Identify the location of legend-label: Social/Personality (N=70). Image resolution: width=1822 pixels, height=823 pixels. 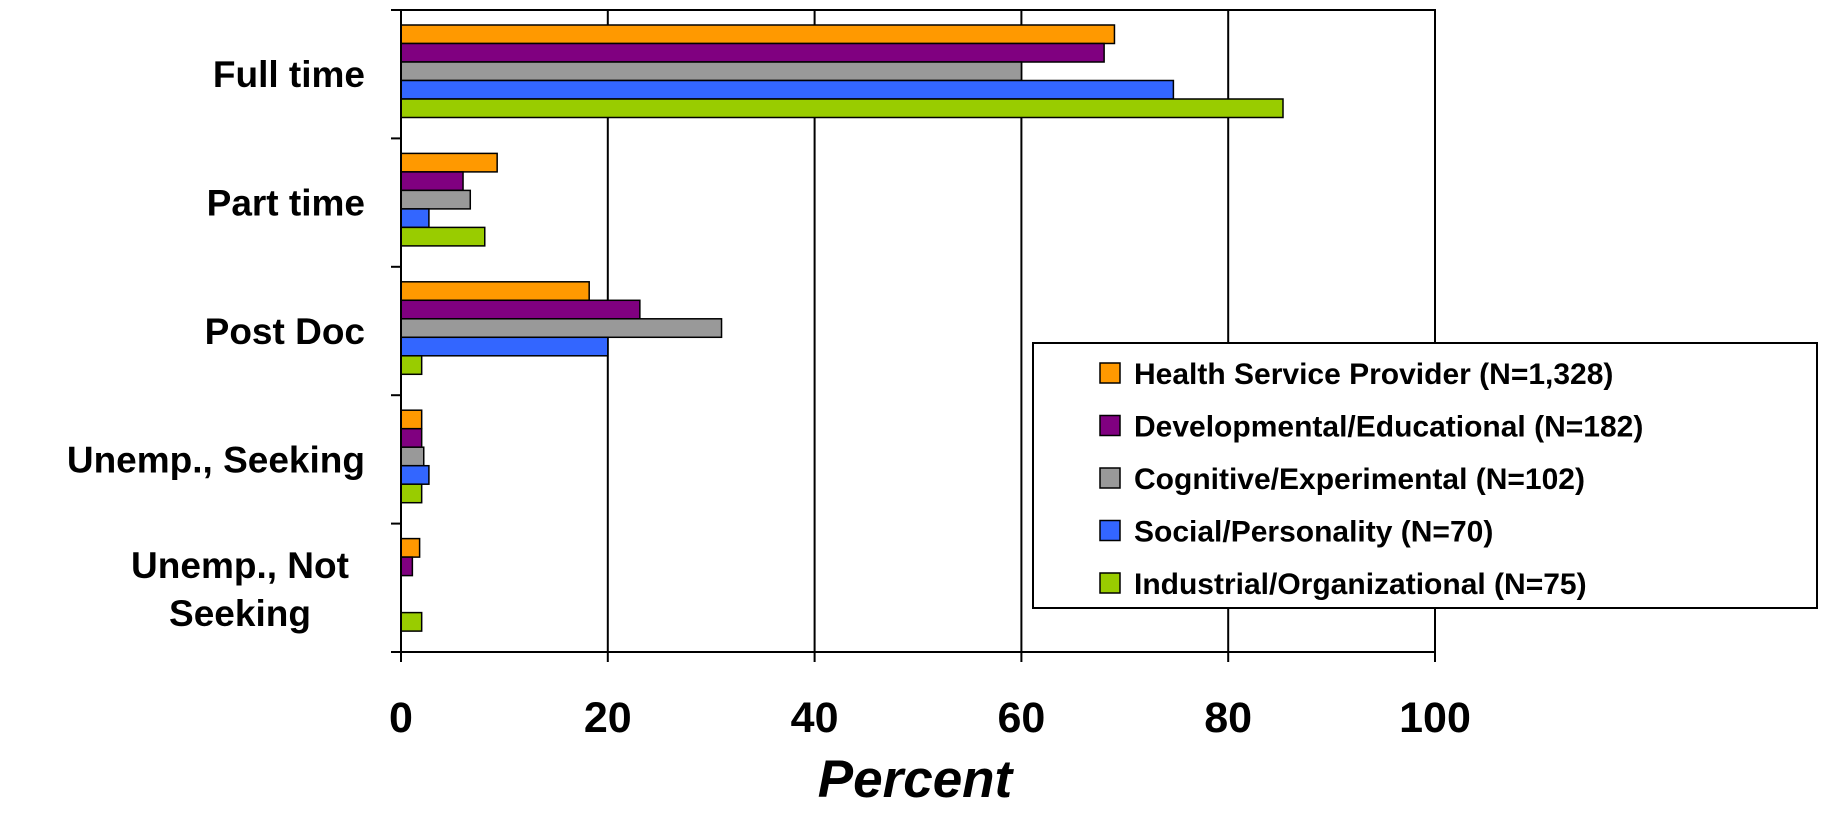
(1313, 532).